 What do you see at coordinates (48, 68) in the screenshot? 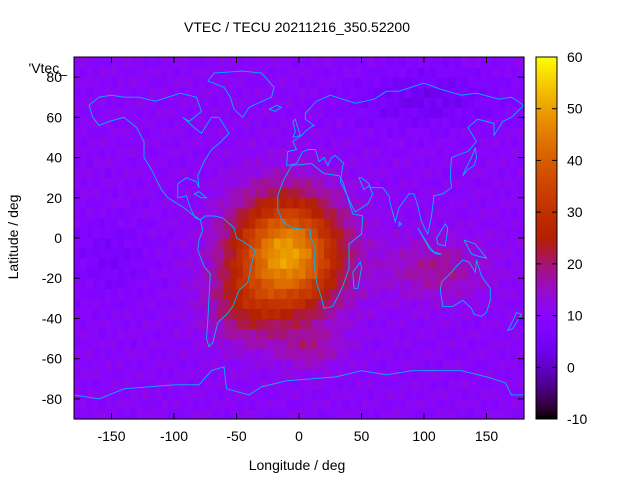
I see `legend-entry: 'Vtec_` at bounding box center [48, 68].